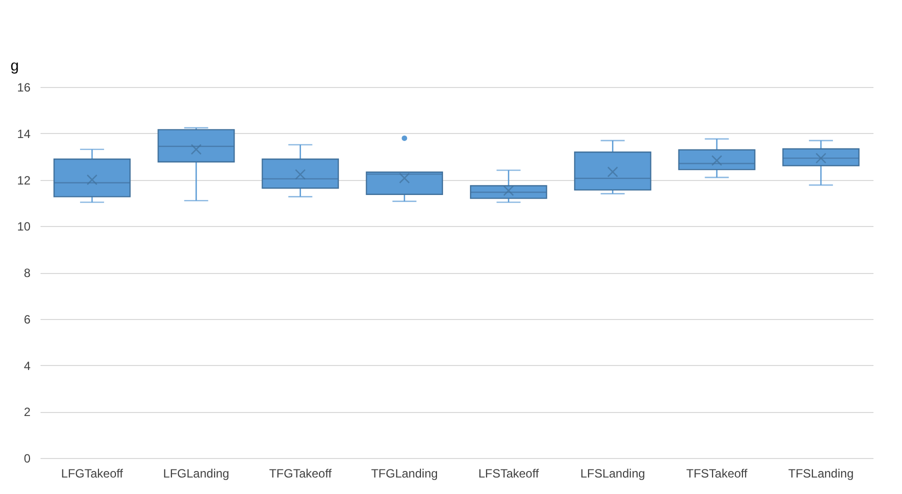 Image resolution: width=902 pixels, height=494 pixels. What do you see at coordinates (24, 133) in the screenshot?
I see `y-tick-label: 14` at bounding box center [24, 133].